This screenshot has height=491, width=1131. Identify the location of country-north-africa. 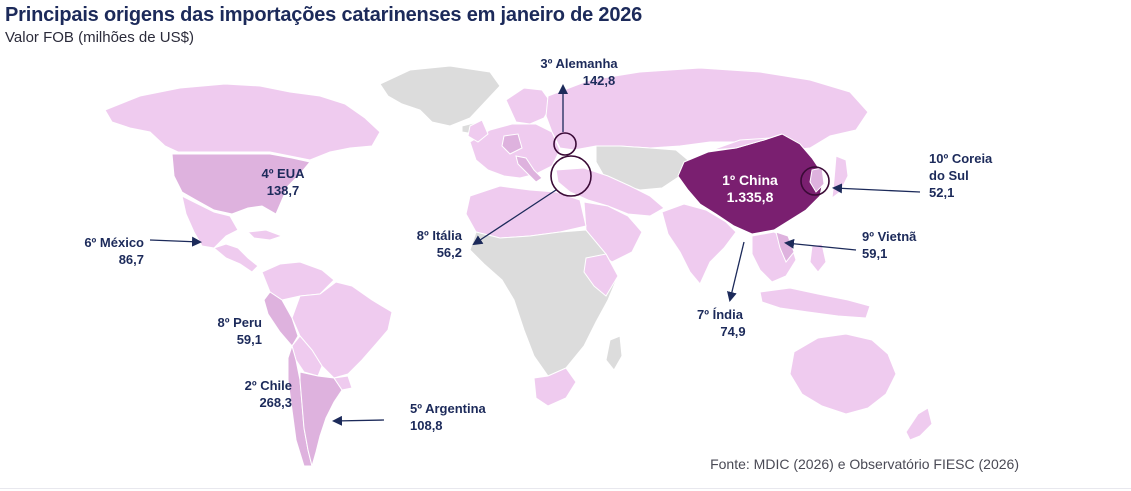
(526, 212).